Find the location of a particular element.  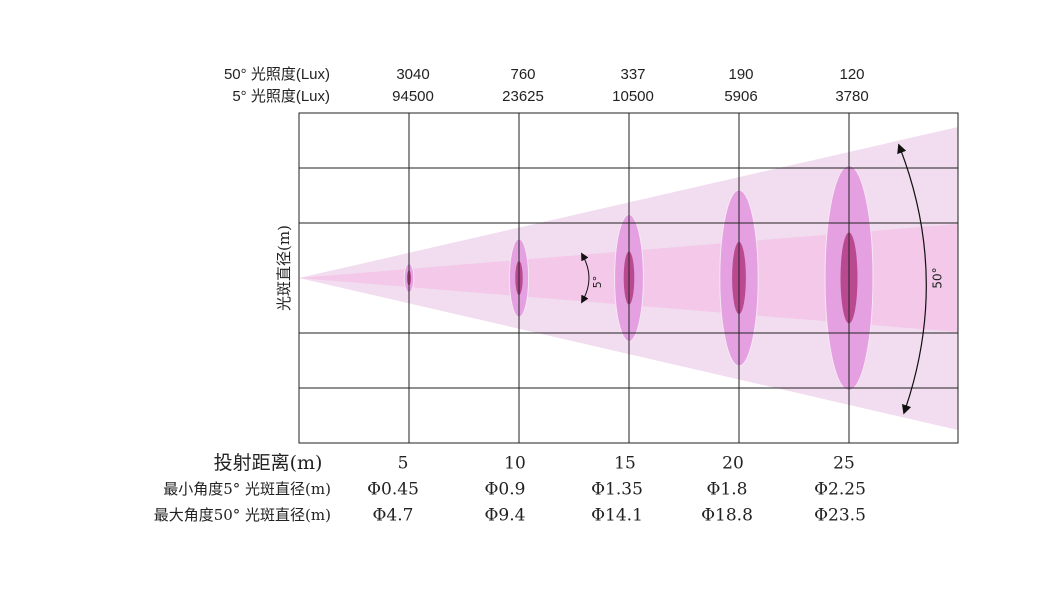

header-label: 50° 光照度(Lux) is located at coordinates (277, 74).